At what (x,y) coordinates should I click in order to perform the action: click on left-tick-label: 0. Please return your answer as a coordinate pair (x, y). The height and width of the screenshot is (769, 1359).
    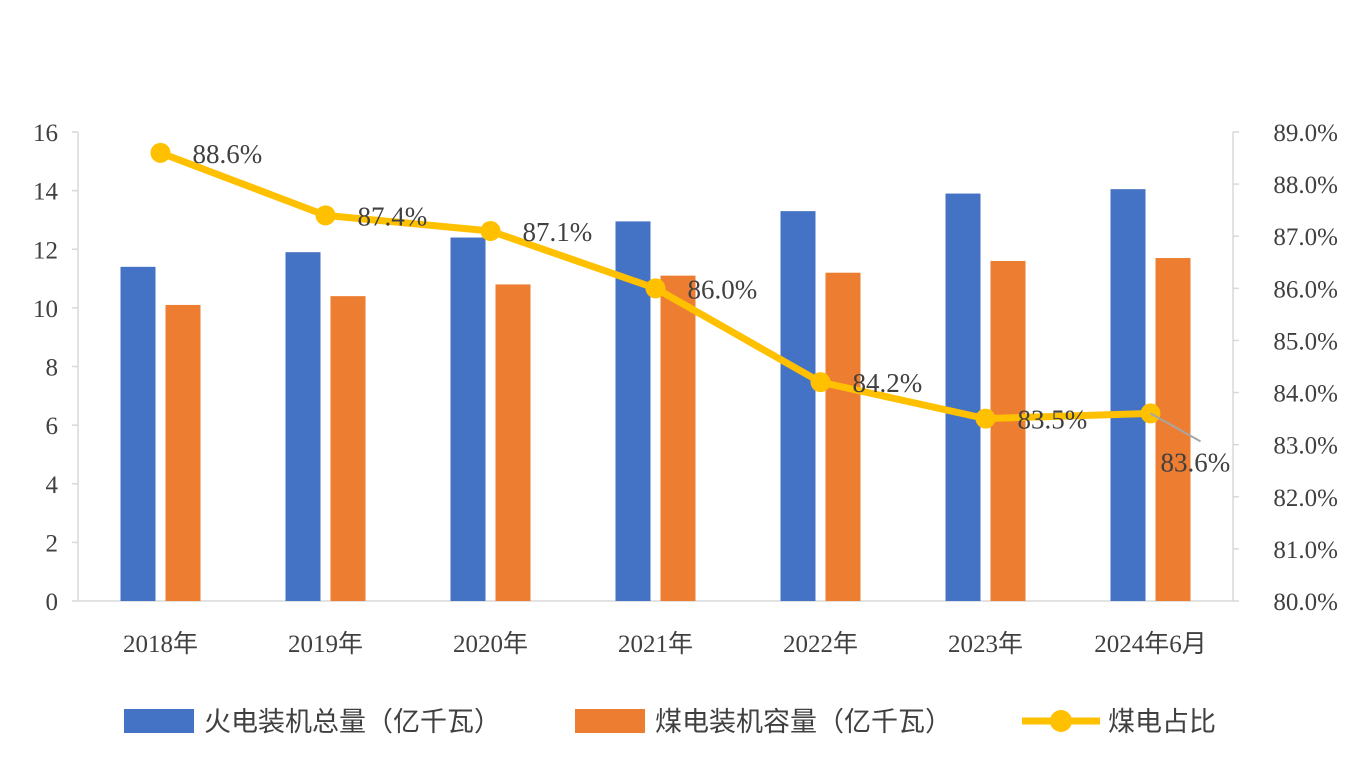
    Looking at the image, I should click on (52, 602).